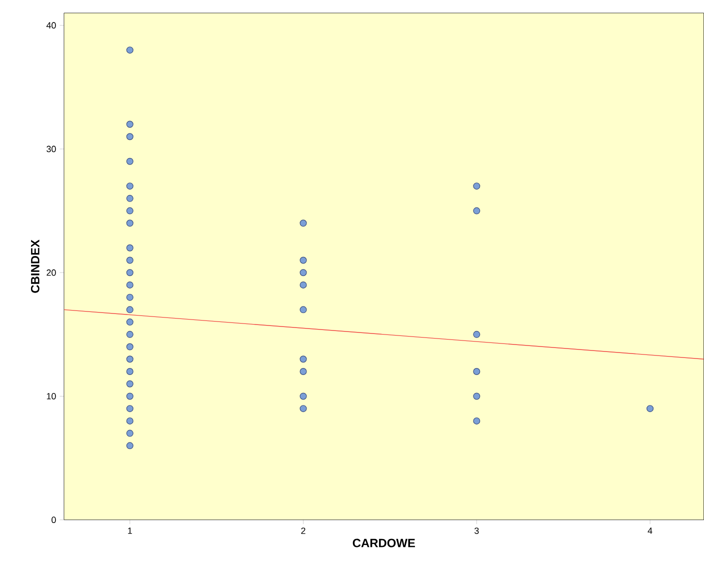 The image size is (704, 570). What do you see at coordinates (303, 531) in the screenshot?
I see `x-tick-label: 2` at bounding box center [303, 531].